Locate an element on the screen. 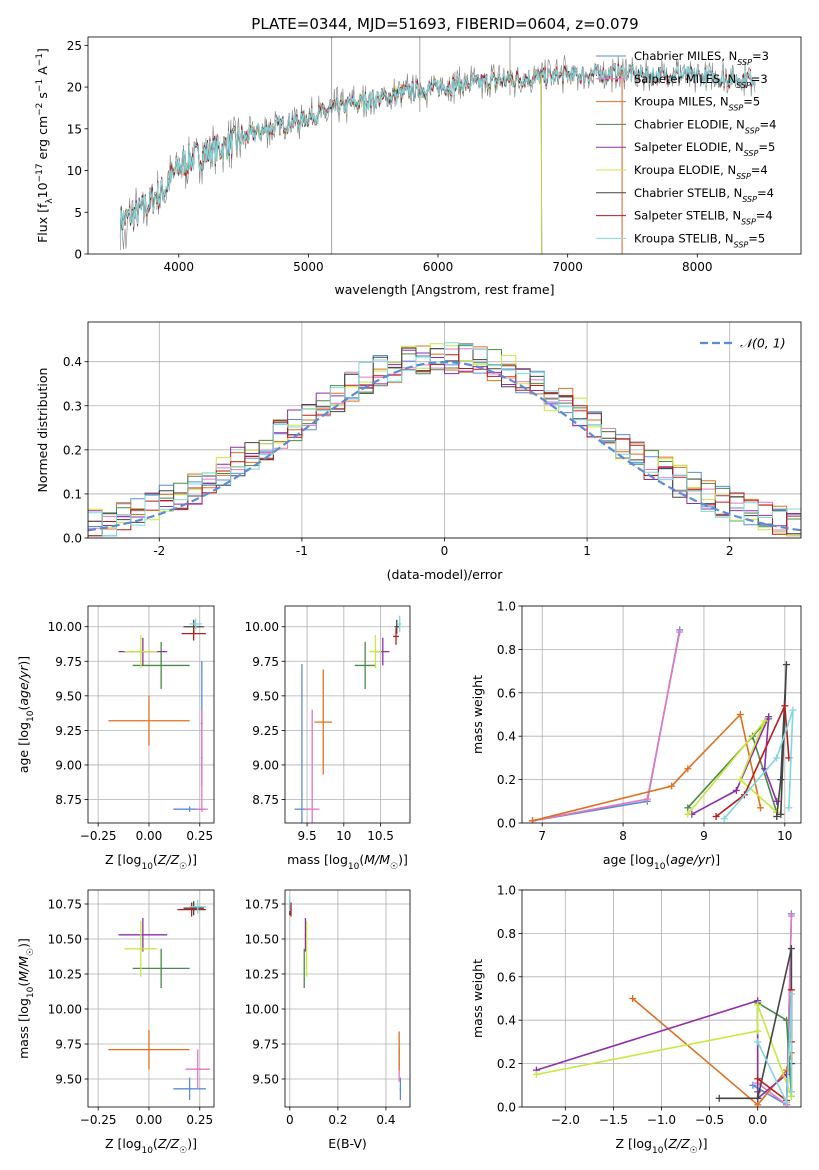 Image resolution: width=819 pixels, height=1170 pixels. x-tick-label: 7000 is located at coordinates (567, 267).